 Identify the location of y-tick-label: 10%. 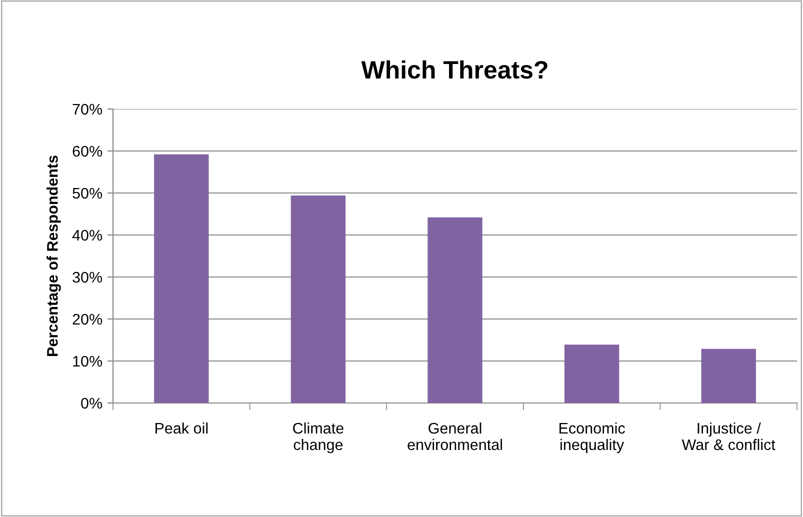
(87, 361).